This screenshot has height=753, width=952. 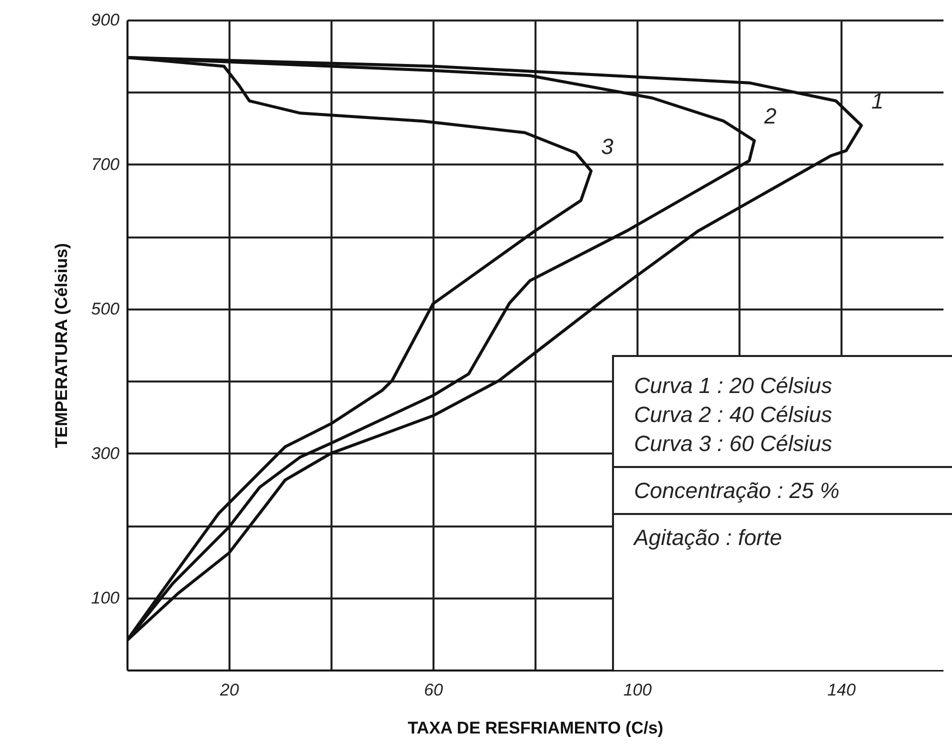 What do you see at coordinates (105, 164) in the screenshot?
I see `y-tick-label: 700` at bounding box center [105, 164].